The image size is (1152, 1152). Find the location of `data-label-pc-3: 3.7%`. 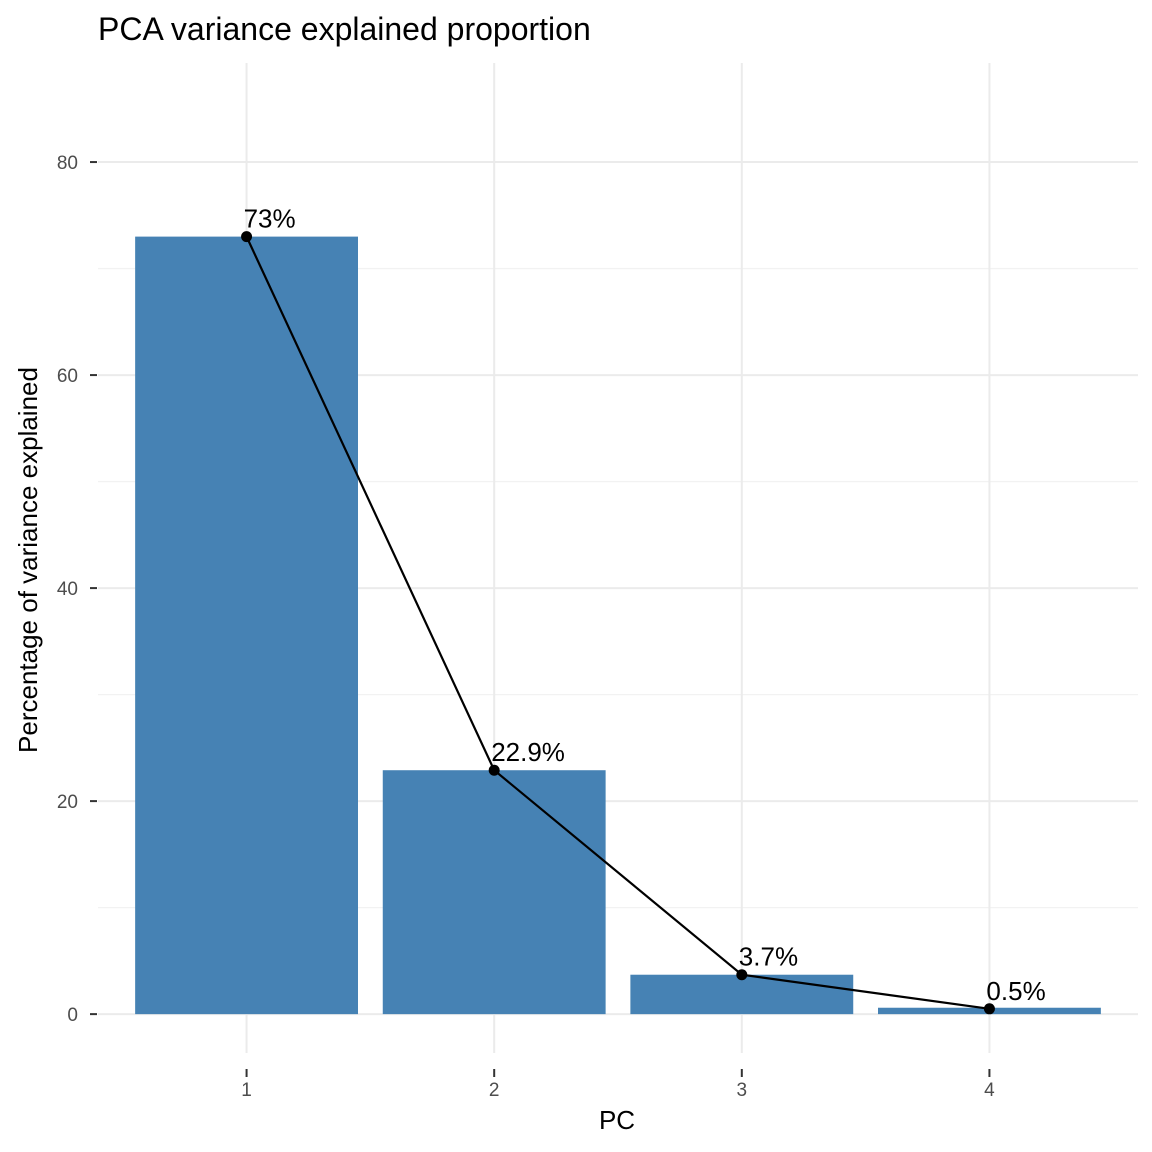

data-label-pc-3: 3.7% is located at coordinates (768, 957).